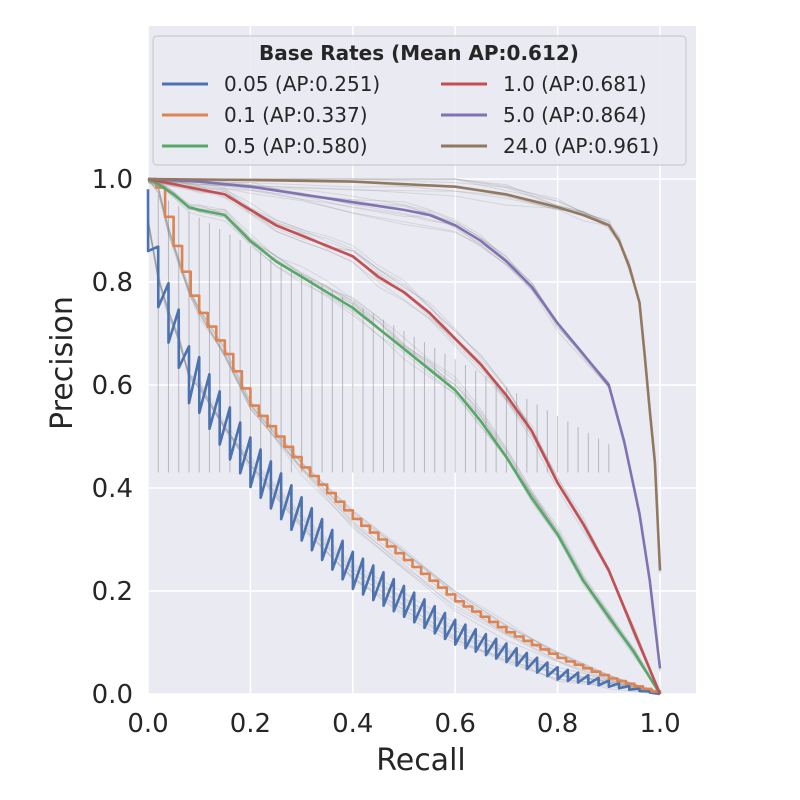 Image resolution: width=800 pixels, height=800 pixels. What do you see at coordinates (352, 724) in the screenshot?
I see `x-tick-label: 0.4` at bounding box center [352, 724].